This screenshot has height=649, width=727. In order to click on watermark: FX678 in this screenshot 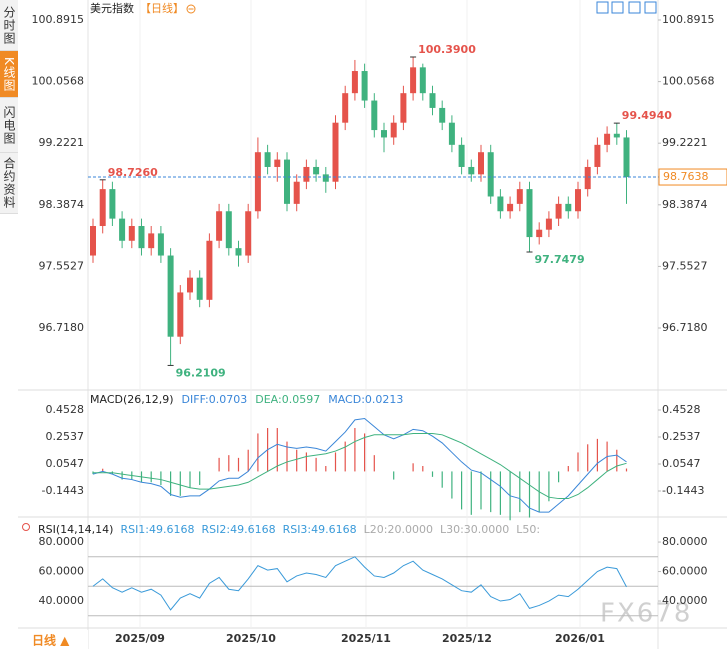, I will do `click(646, 614)`.